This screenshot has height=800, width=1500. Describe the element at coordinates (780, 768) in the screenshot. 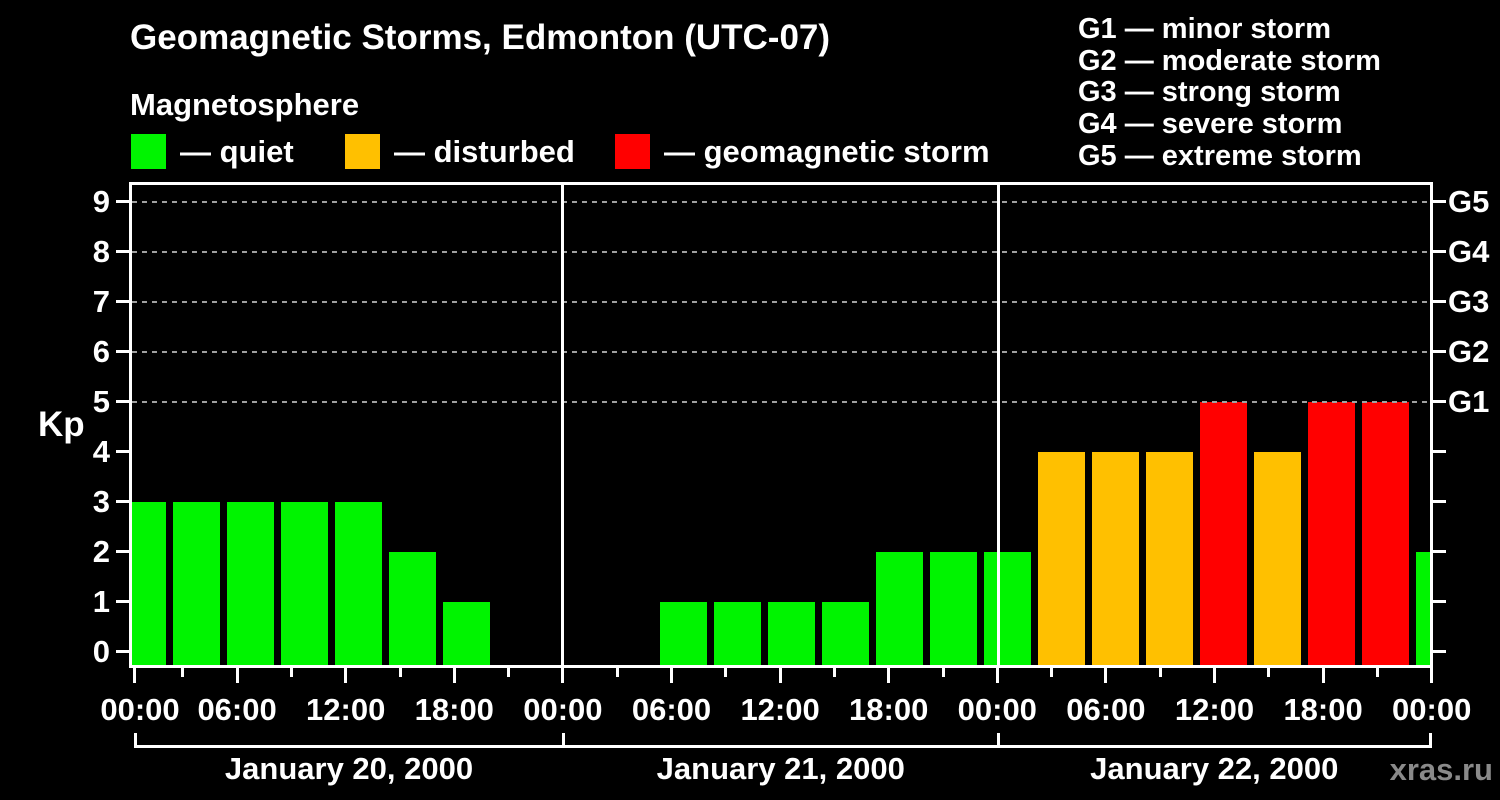

I see `date-label: January 21, 2000` at that location.